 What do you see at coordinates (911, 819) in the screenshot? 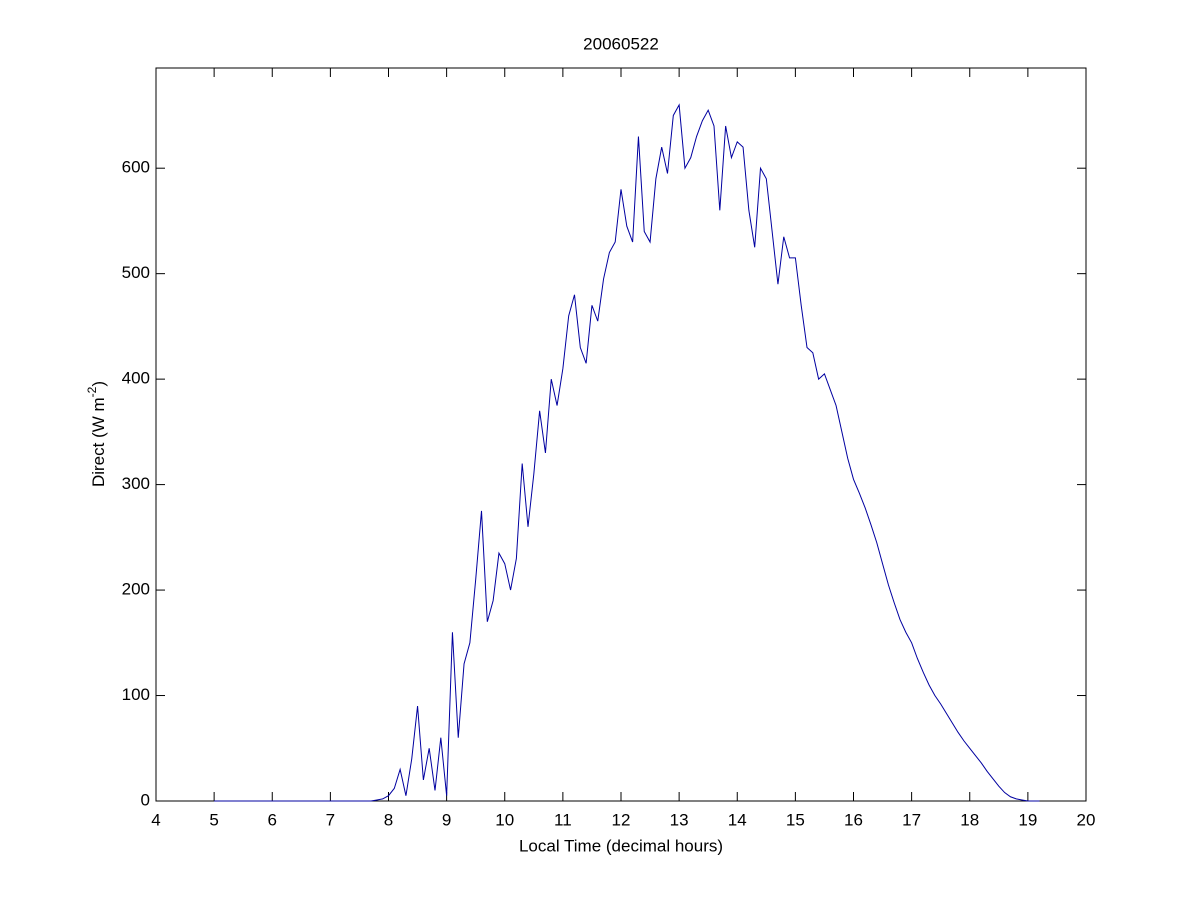
I see `x-tick-label: 17` at bounding box center [911, 819].